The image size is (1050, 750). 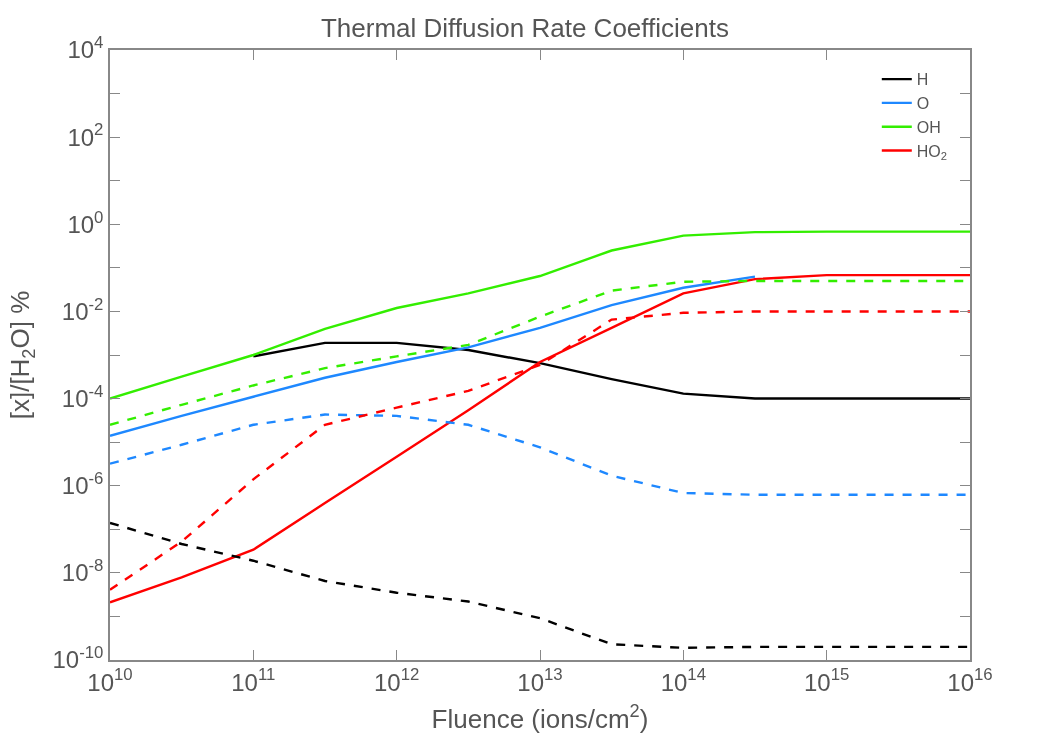 What do you see at coordinates (82, 484) in the screenshot?
I see `y-tick-label: 10$^{-6}$` at bounding box center [82, 484].